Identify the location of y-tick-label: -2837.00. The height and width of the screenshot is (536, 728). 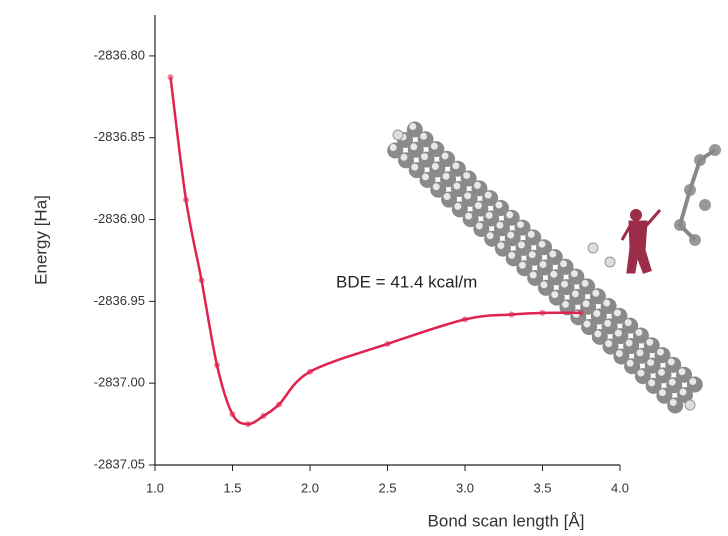
(119, 382).